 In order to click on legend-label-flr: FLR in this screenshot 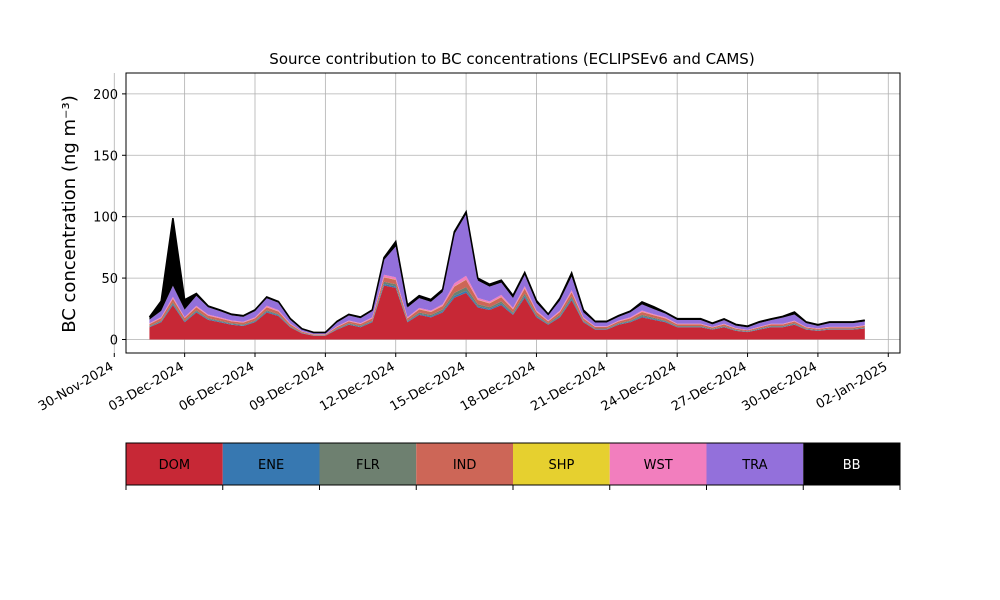, I will do `click(368, 465)`.